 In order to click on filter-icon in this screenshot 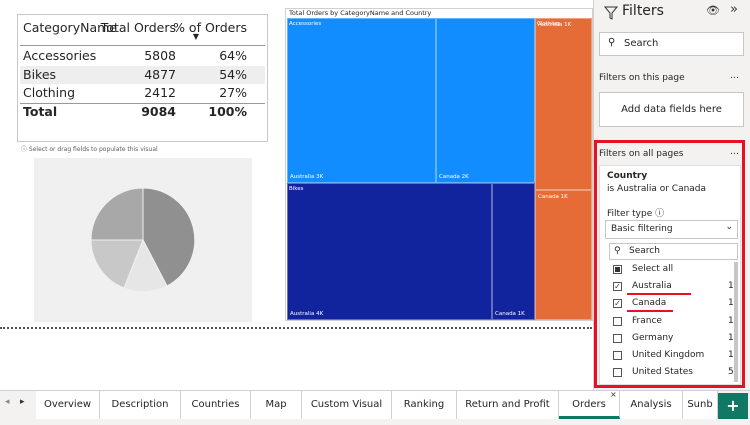, I will do `click(611, 13)`.